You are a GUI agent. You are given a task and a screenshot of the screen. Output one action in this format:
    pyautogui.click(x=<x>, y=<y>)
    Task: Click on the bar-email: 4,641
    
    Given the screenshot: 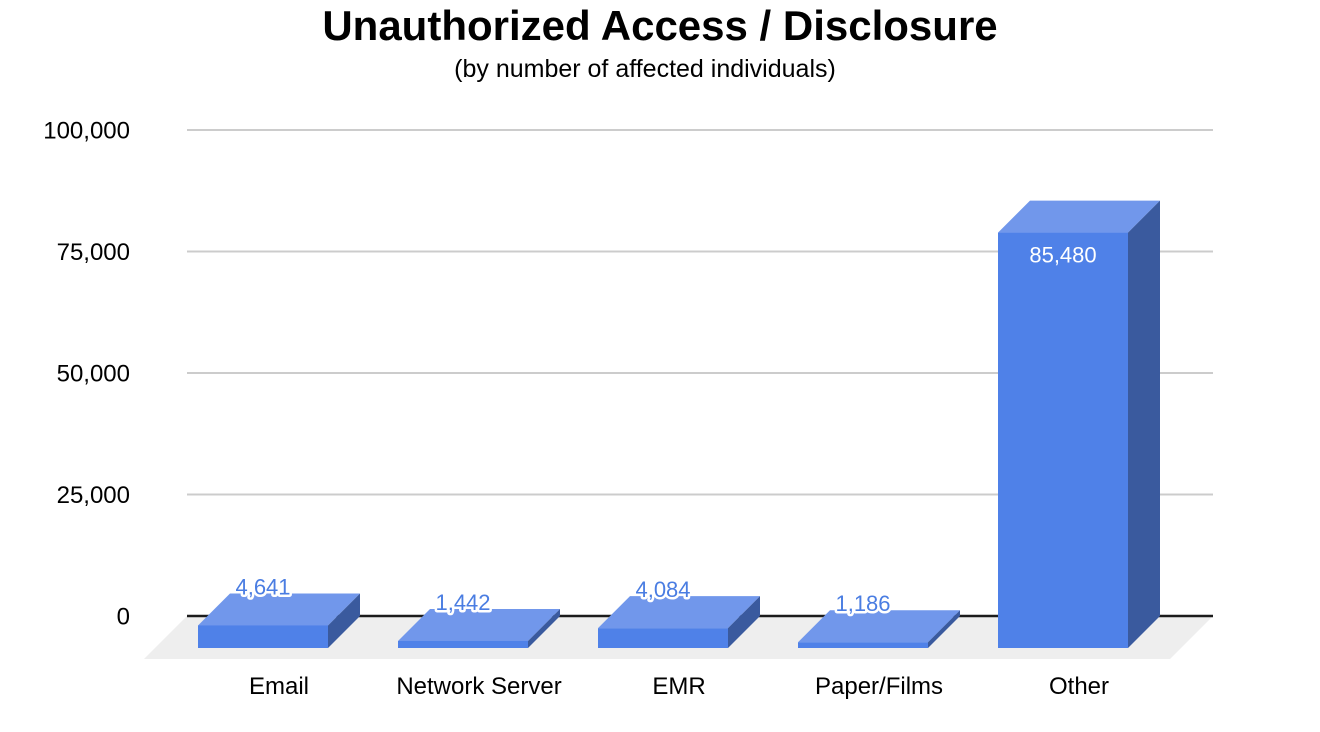 What is the action you would take?
    pyautogui.click(x=279, y=610)
    